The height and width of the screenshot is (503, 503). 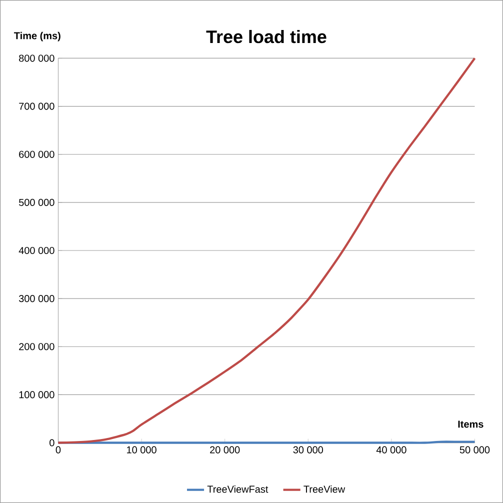 What do you see at coordinates (36, 58) in the screenshot?
I see `y-tick-label: 800 000` at bounding box center [36, 58].